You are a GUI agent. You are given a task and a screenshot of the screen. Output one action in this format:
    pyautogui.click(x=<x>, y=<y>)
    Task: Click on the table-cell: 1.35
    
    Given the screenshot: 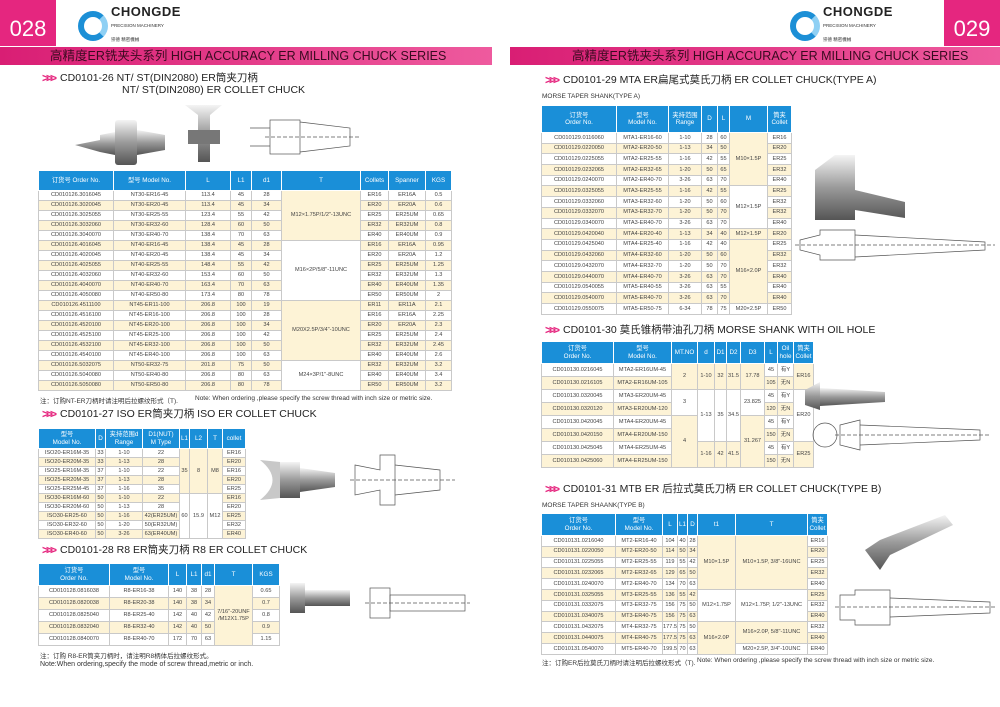 What is the action you would take?
    pyautogui.click(x=438, y=285)
    